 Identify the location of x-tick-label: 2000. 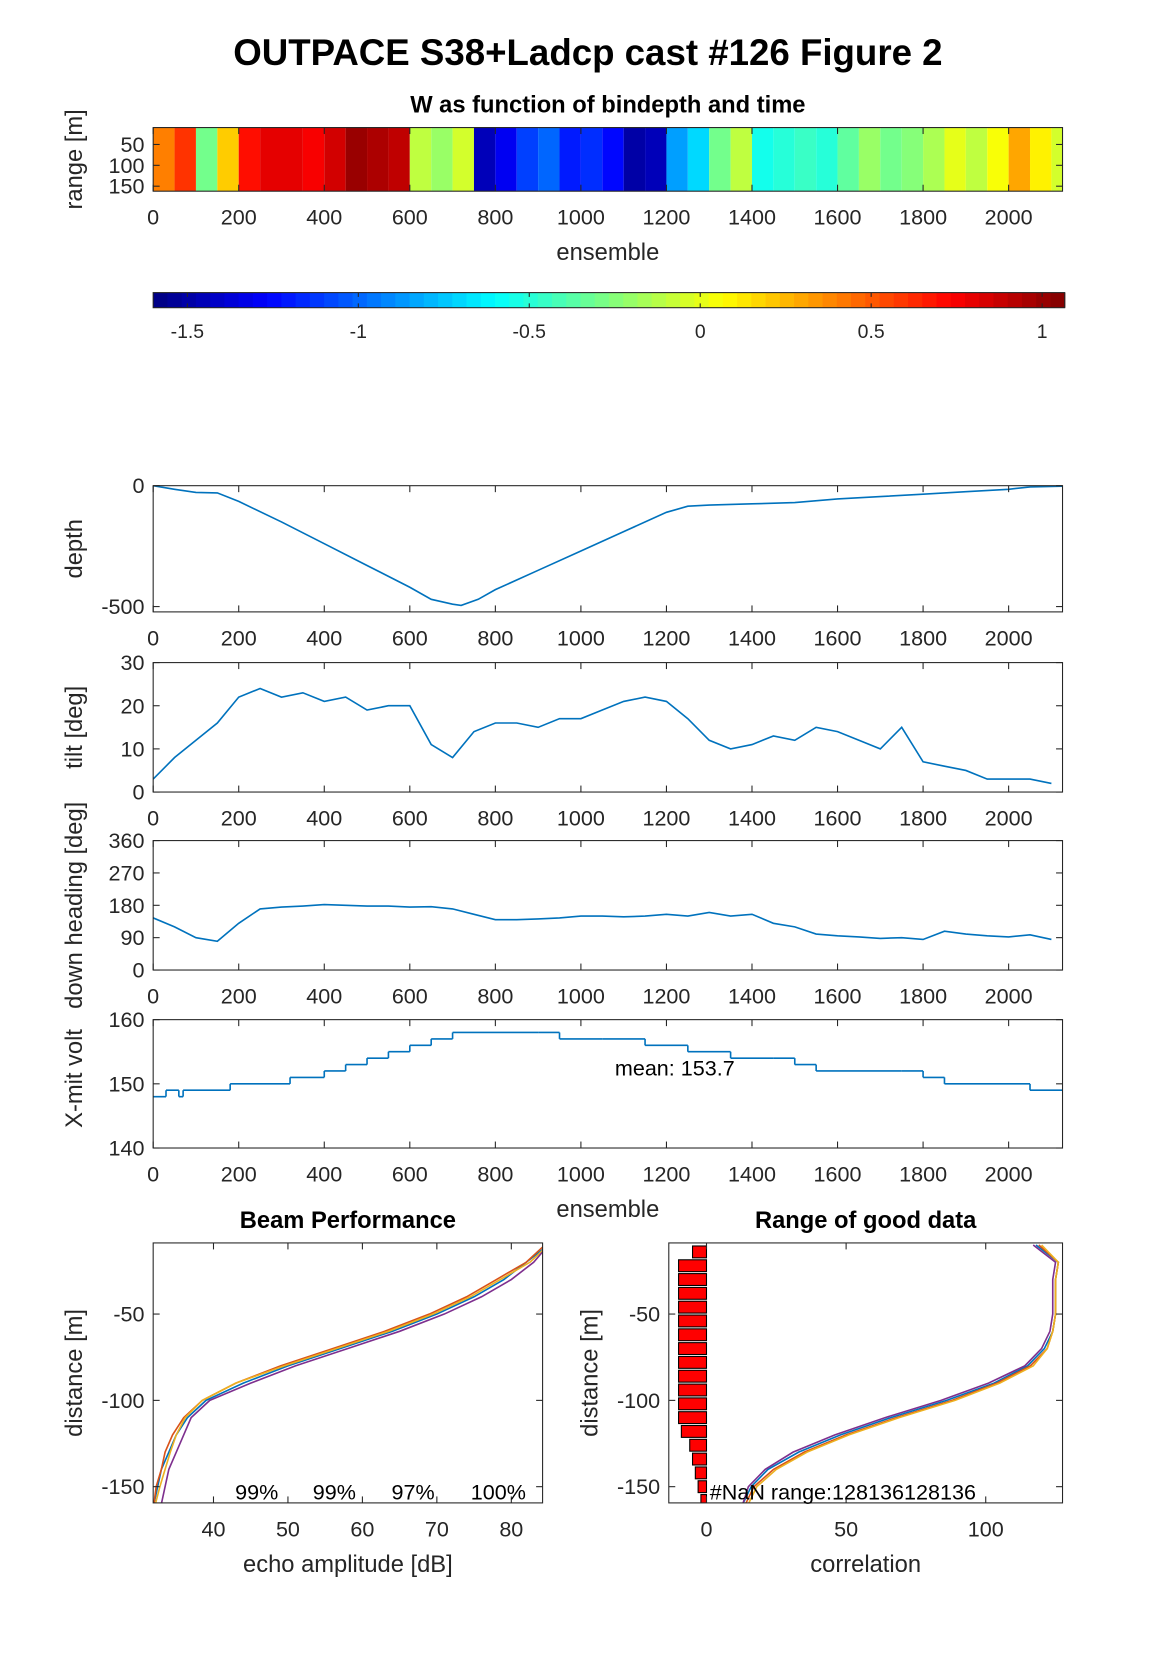
(1009, 995).